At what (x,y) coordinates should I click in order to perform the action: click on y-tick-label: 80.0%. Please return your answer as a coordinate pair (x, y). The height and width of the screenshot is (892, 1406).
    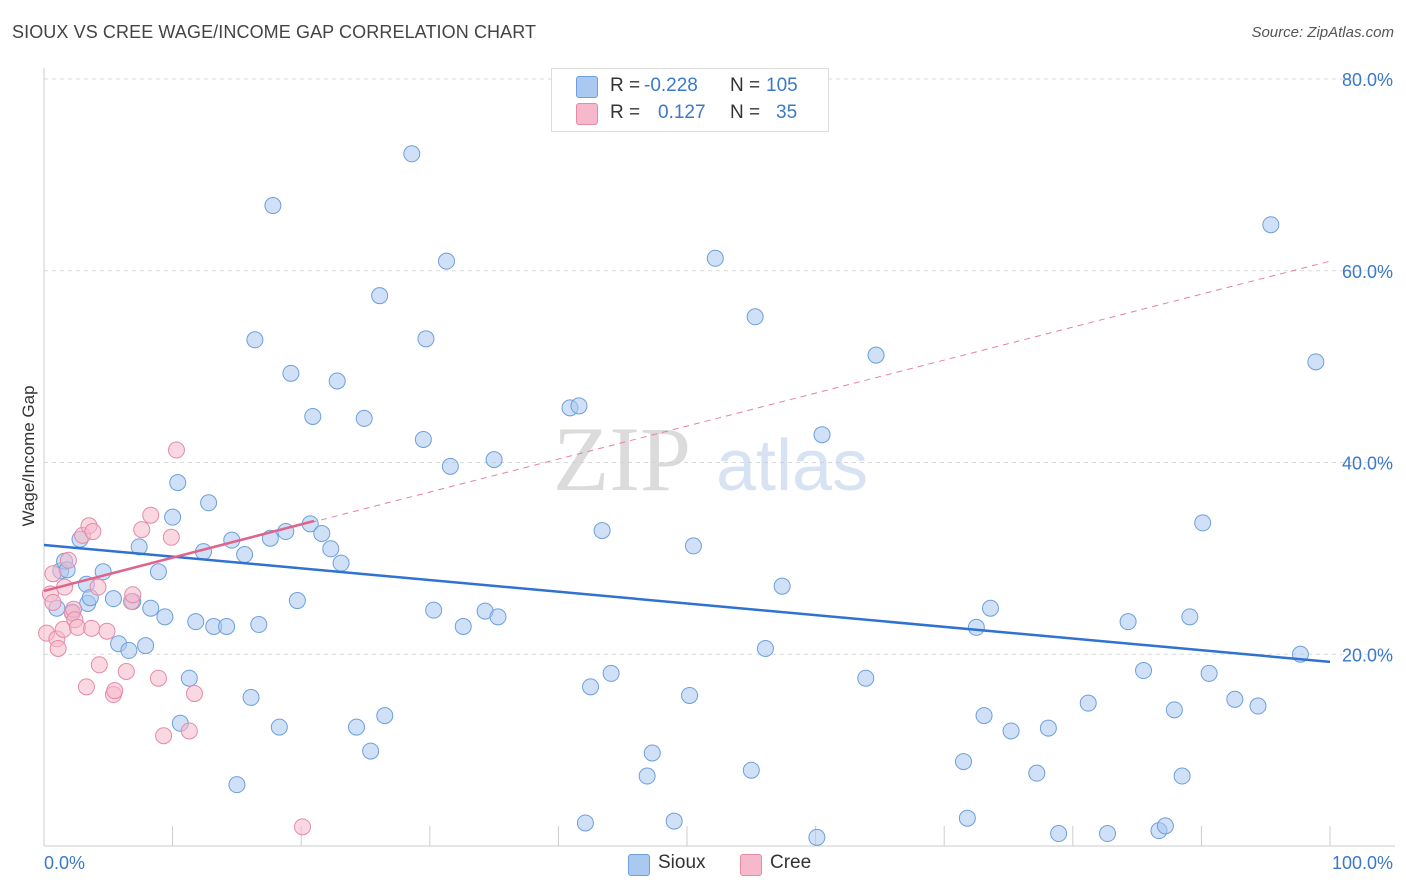
    Looking at the image, I should click on (1367, 80).